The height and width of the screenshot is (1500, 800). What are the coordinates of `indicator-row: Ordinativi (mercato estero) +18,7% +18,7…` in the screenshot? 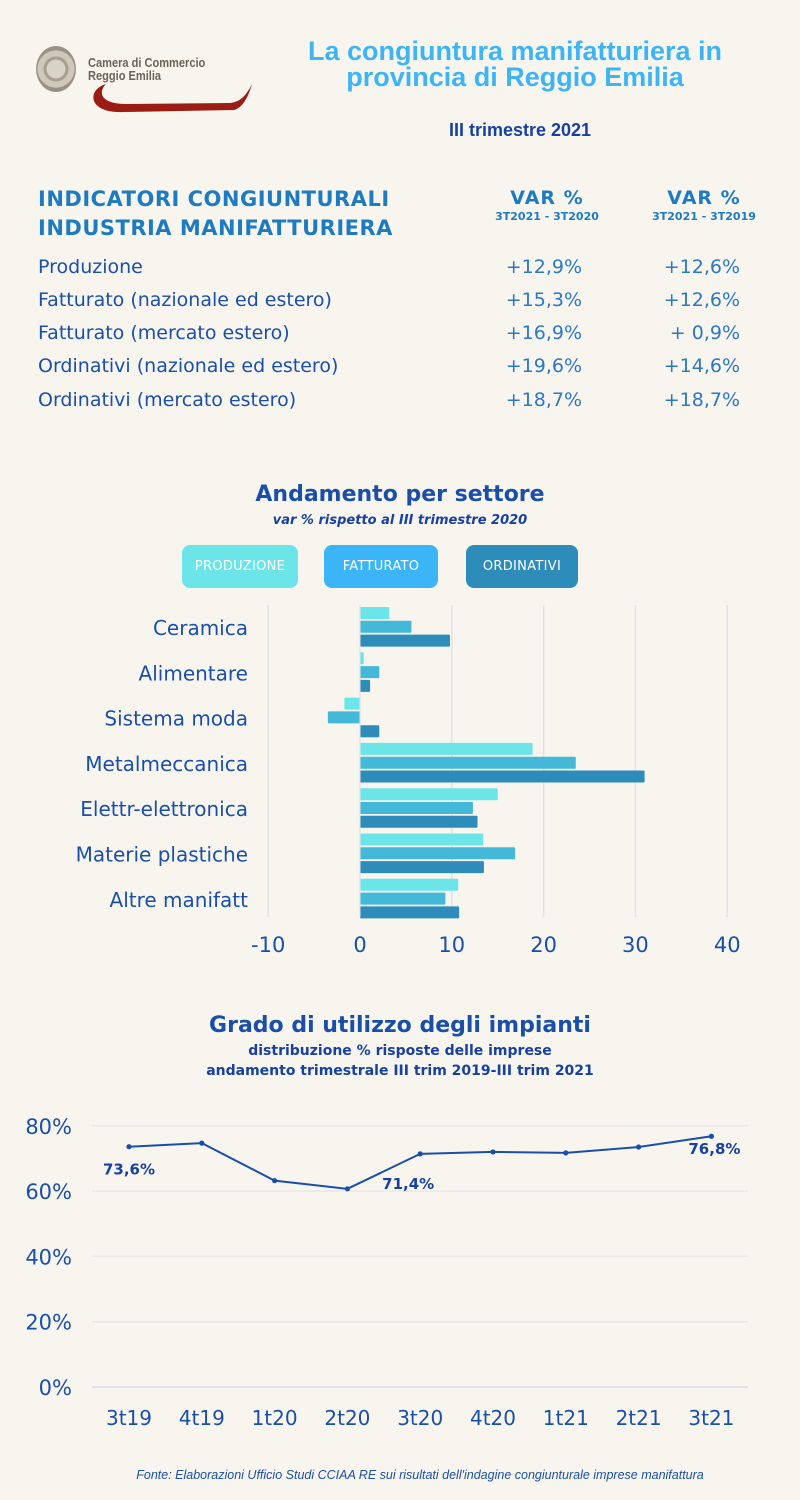 It's located at (408, 405).